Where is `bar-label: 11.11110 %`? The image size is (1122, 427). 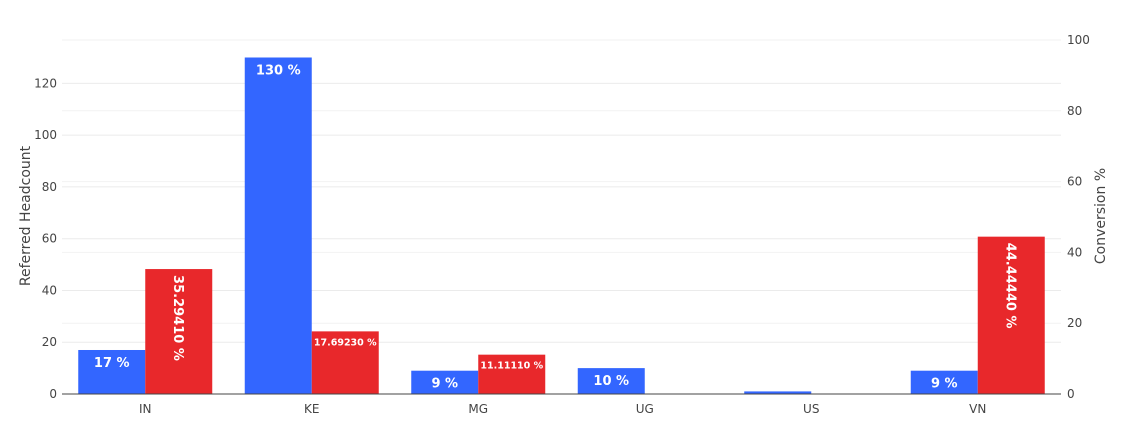 bar-label: 11.11110 % is located at coordinates (511, 366).